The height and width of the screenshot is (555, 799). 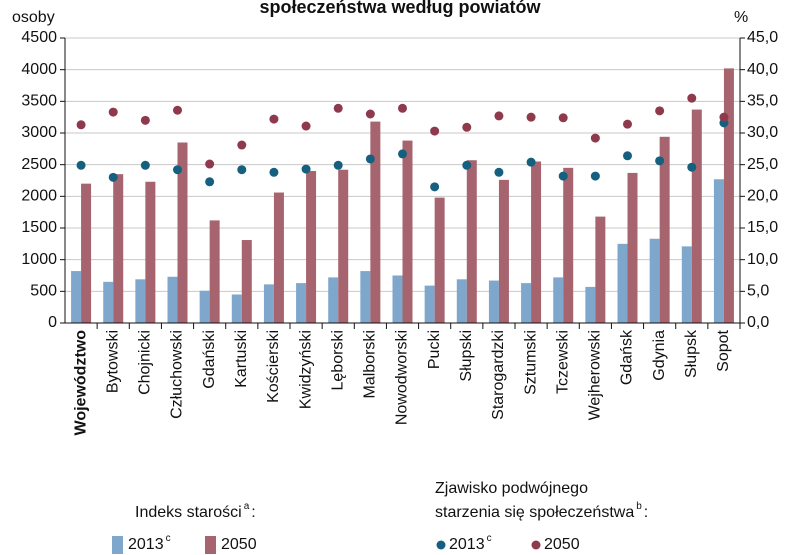 What do you see at coordinates (723, 350) in the screenshot?
I see `x-tick-label: Sopot` at bounding box center [723, 350].